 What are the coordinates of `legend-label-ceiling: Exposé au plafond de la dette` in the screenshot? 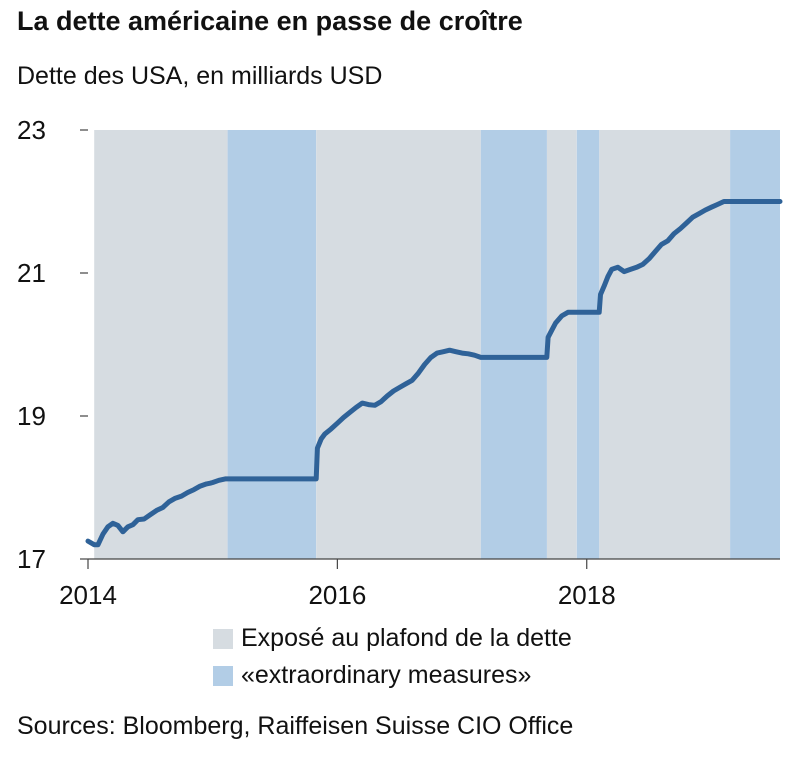 It's located at (406, 638).